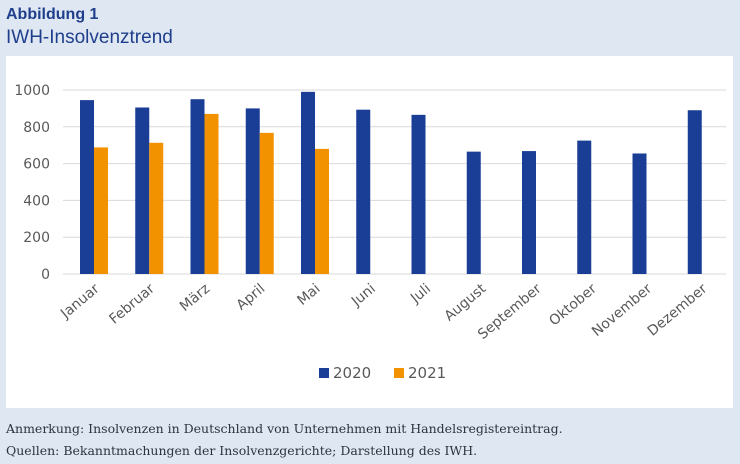 This screenshot has width=740, height=464. Describe the element at coordinates (252, 191) in the screenshot. I see `bar-2020-April` at that location.